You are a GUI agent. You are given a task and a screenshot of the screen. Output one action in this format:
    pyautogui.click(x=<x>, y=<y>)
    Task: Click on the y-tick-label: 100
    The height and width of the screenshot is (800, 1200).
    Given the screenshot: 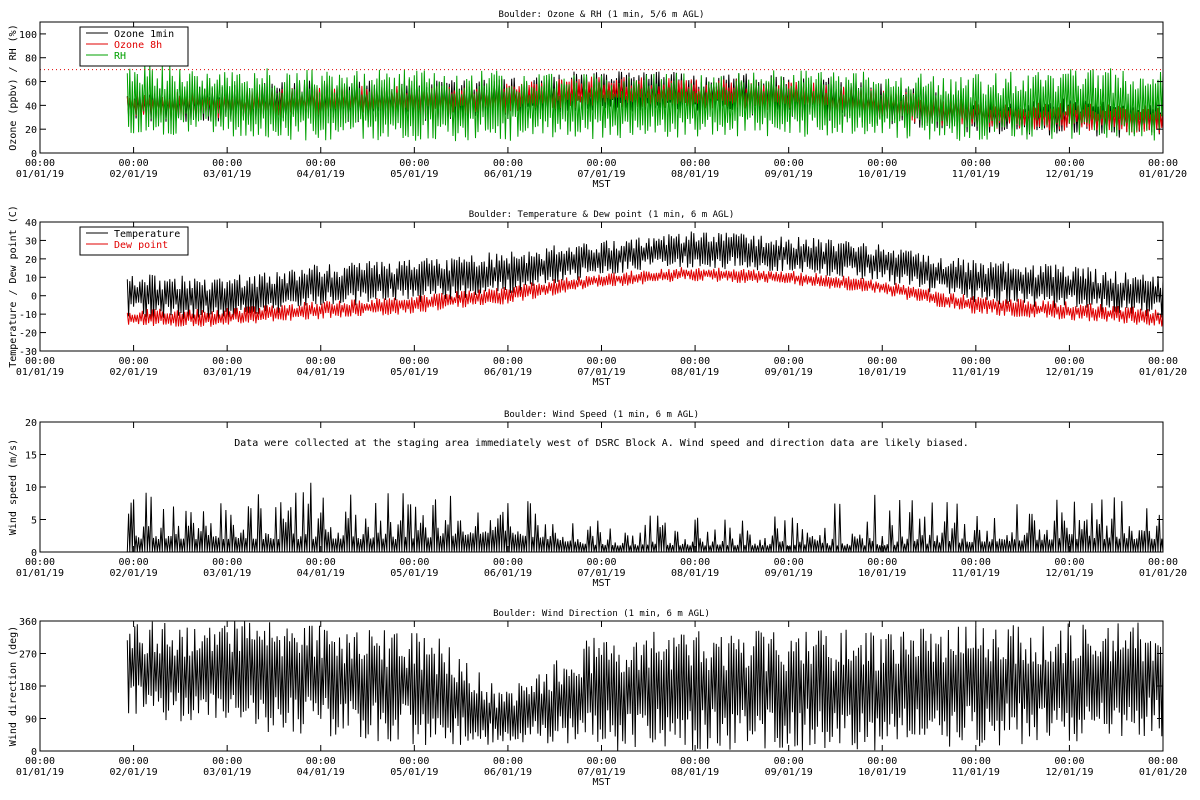 What is the action you would take?
    pyautogui.click(x=28, y=35)
    